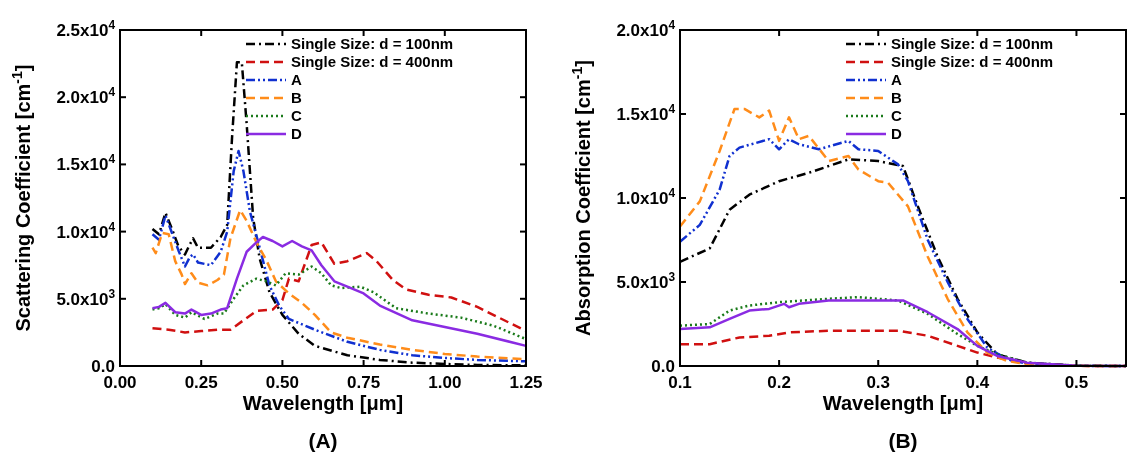 The image size is (1136, 464). Describe the element at coordinates (86, 28) in the screenshot. I see `y-tick-label: 2.5x10$^{4}$` at that location.